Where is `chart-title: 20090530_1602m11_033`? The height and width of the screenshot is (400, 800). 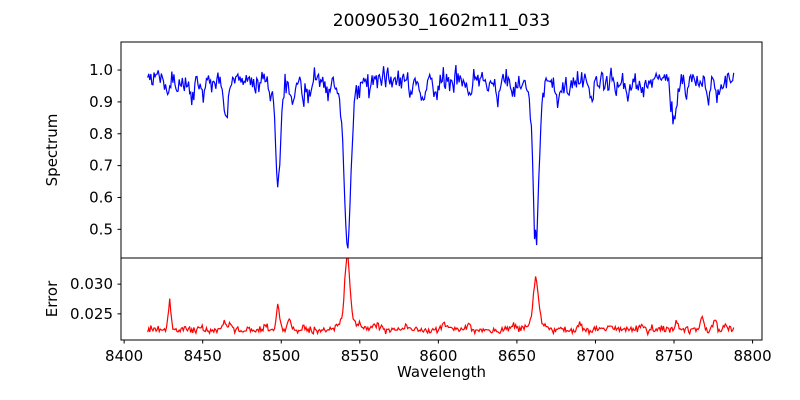
chart-title: 20090530_1602m11_033 is located at coordinates (441, 21).